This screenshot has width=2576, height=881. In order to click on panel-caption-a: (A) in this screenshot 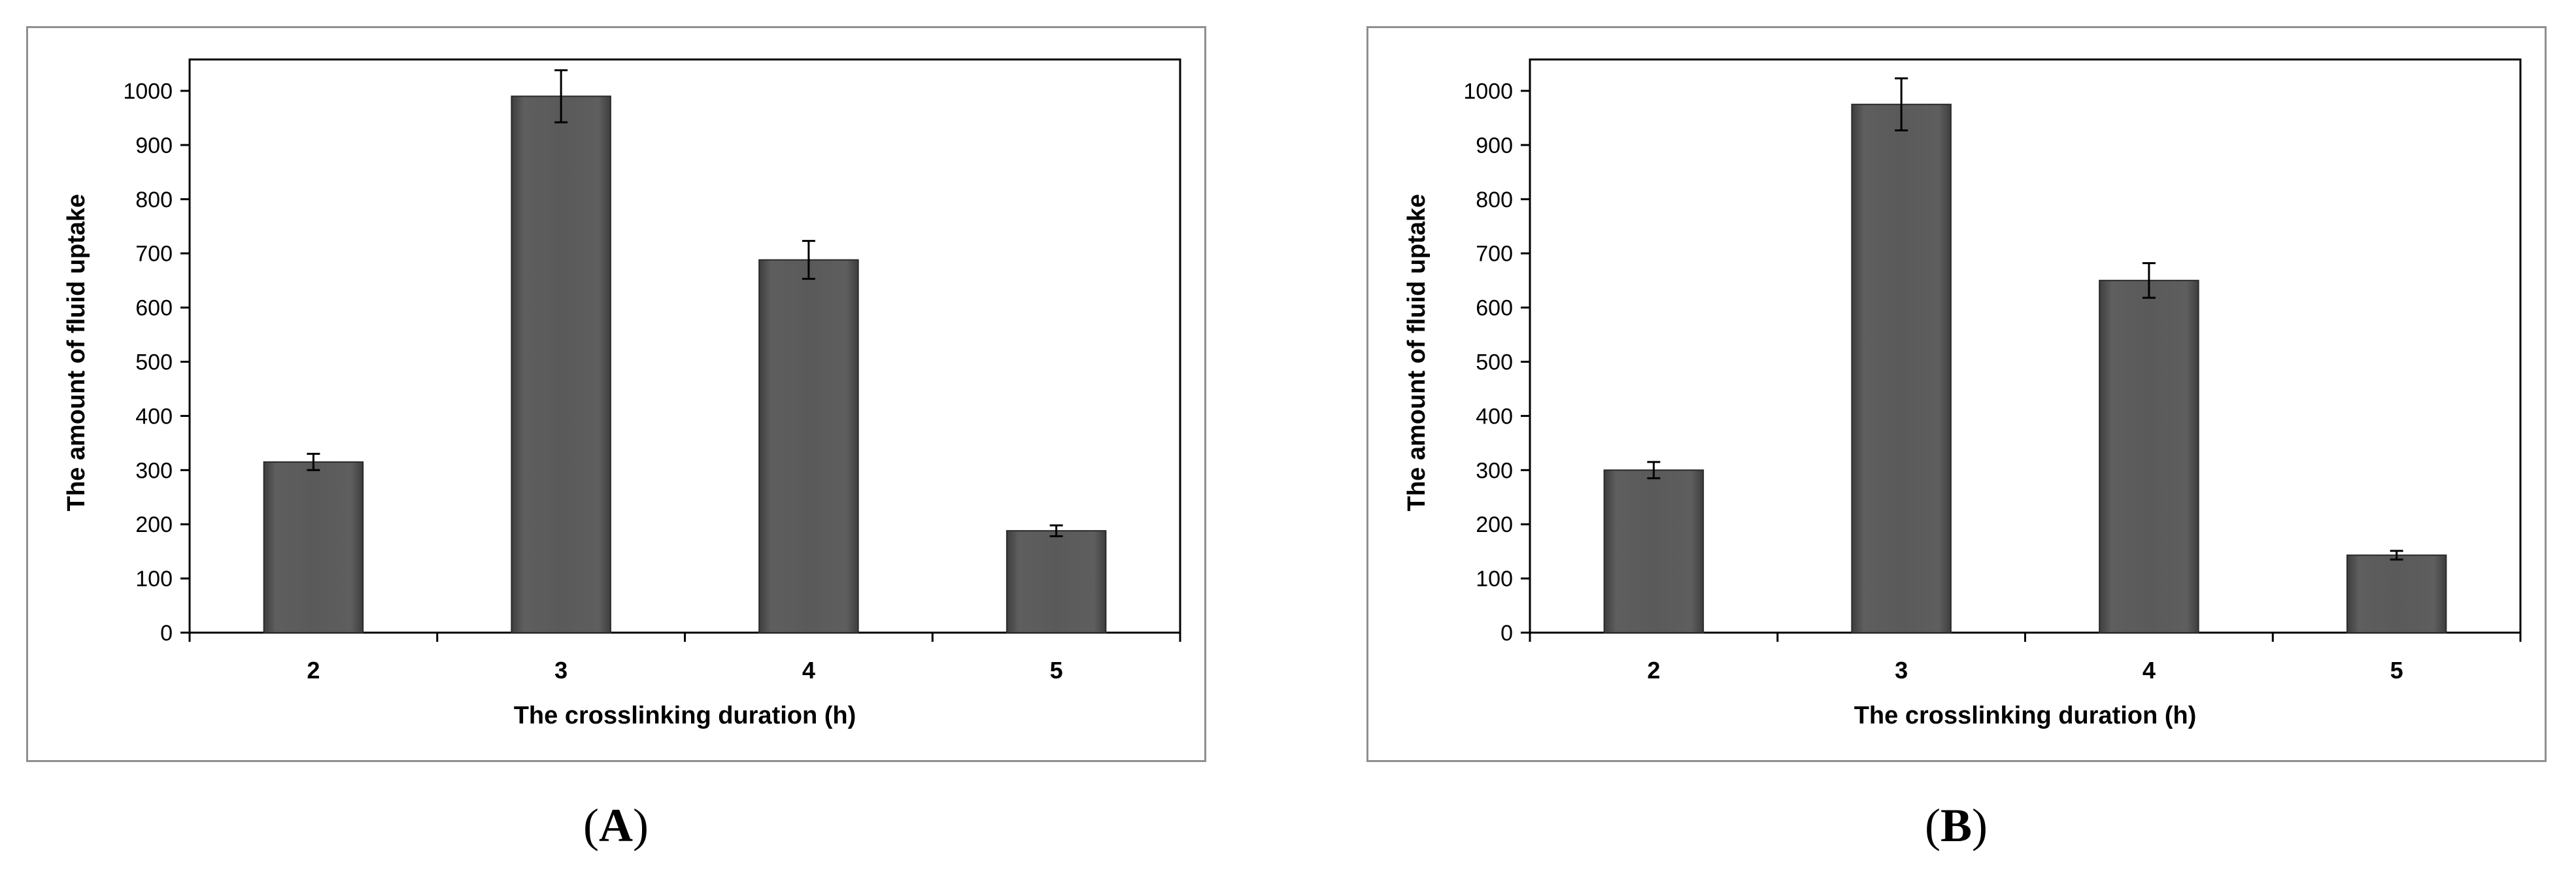, I will do `click(616, 825)`.